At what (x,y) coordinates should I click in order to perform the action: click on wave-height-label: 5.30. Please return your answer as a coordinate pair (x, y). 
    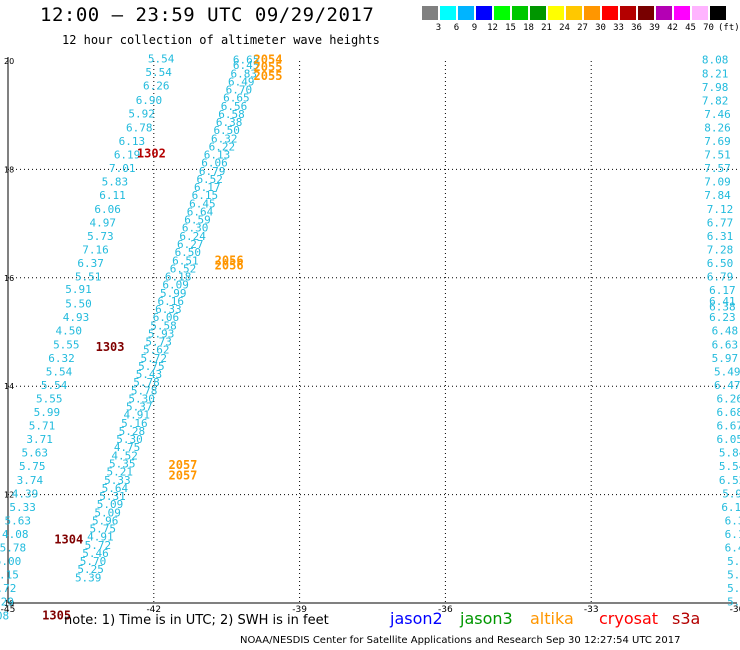
    Looking at the image, I should click on (141, 398).